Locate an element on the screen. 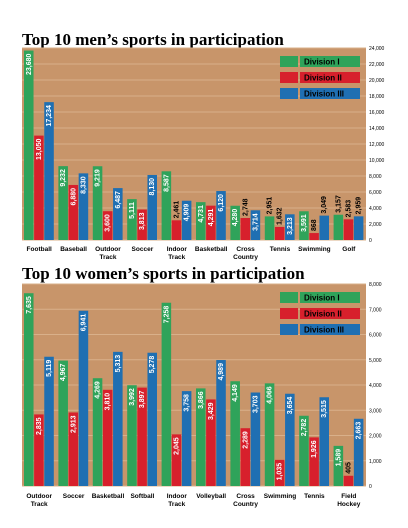 This screenshot has width=408, height=528. bar-value-label: 1,035 is located at coordinates (280, 472).